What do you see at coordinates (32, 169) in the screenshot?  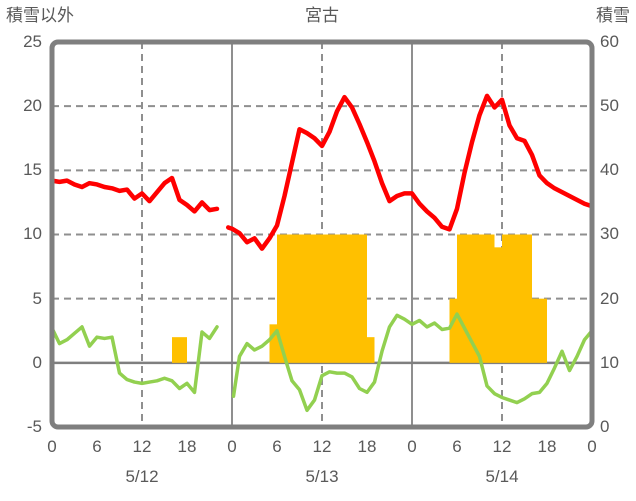 I see `left-axis-tick: 15` at bounding box center [32, 169].